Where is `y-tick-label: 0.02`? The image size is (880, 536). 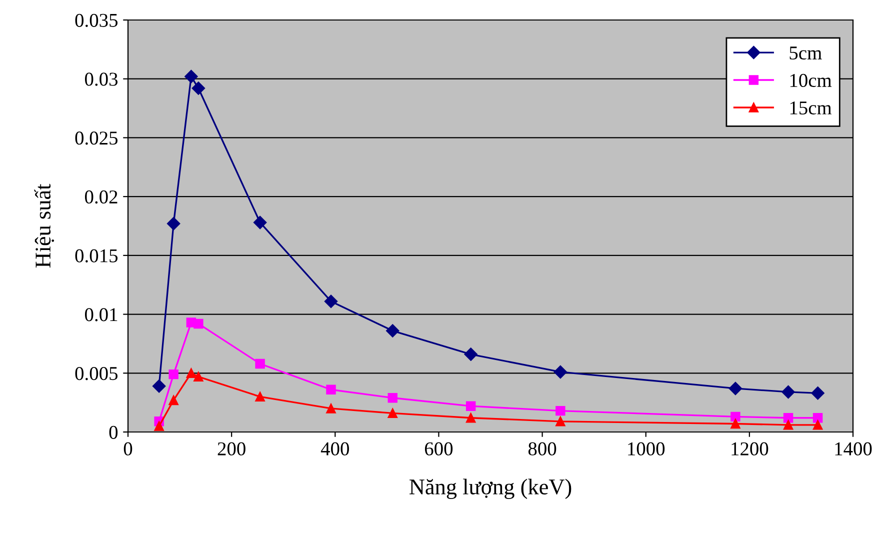
y-tick-label: 0.02 is located at coordinates (101, 197).